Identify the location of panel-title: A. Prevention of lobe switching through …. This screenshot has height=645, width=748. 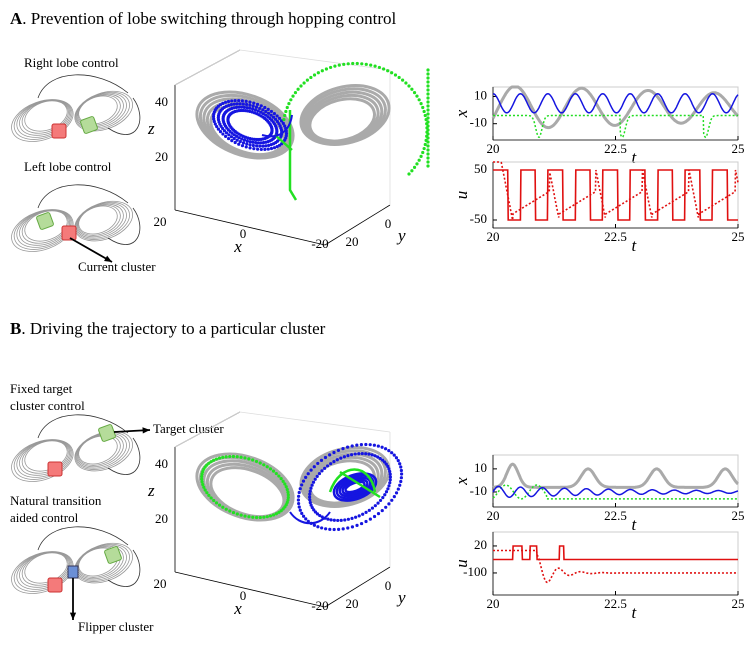
(203, 18).